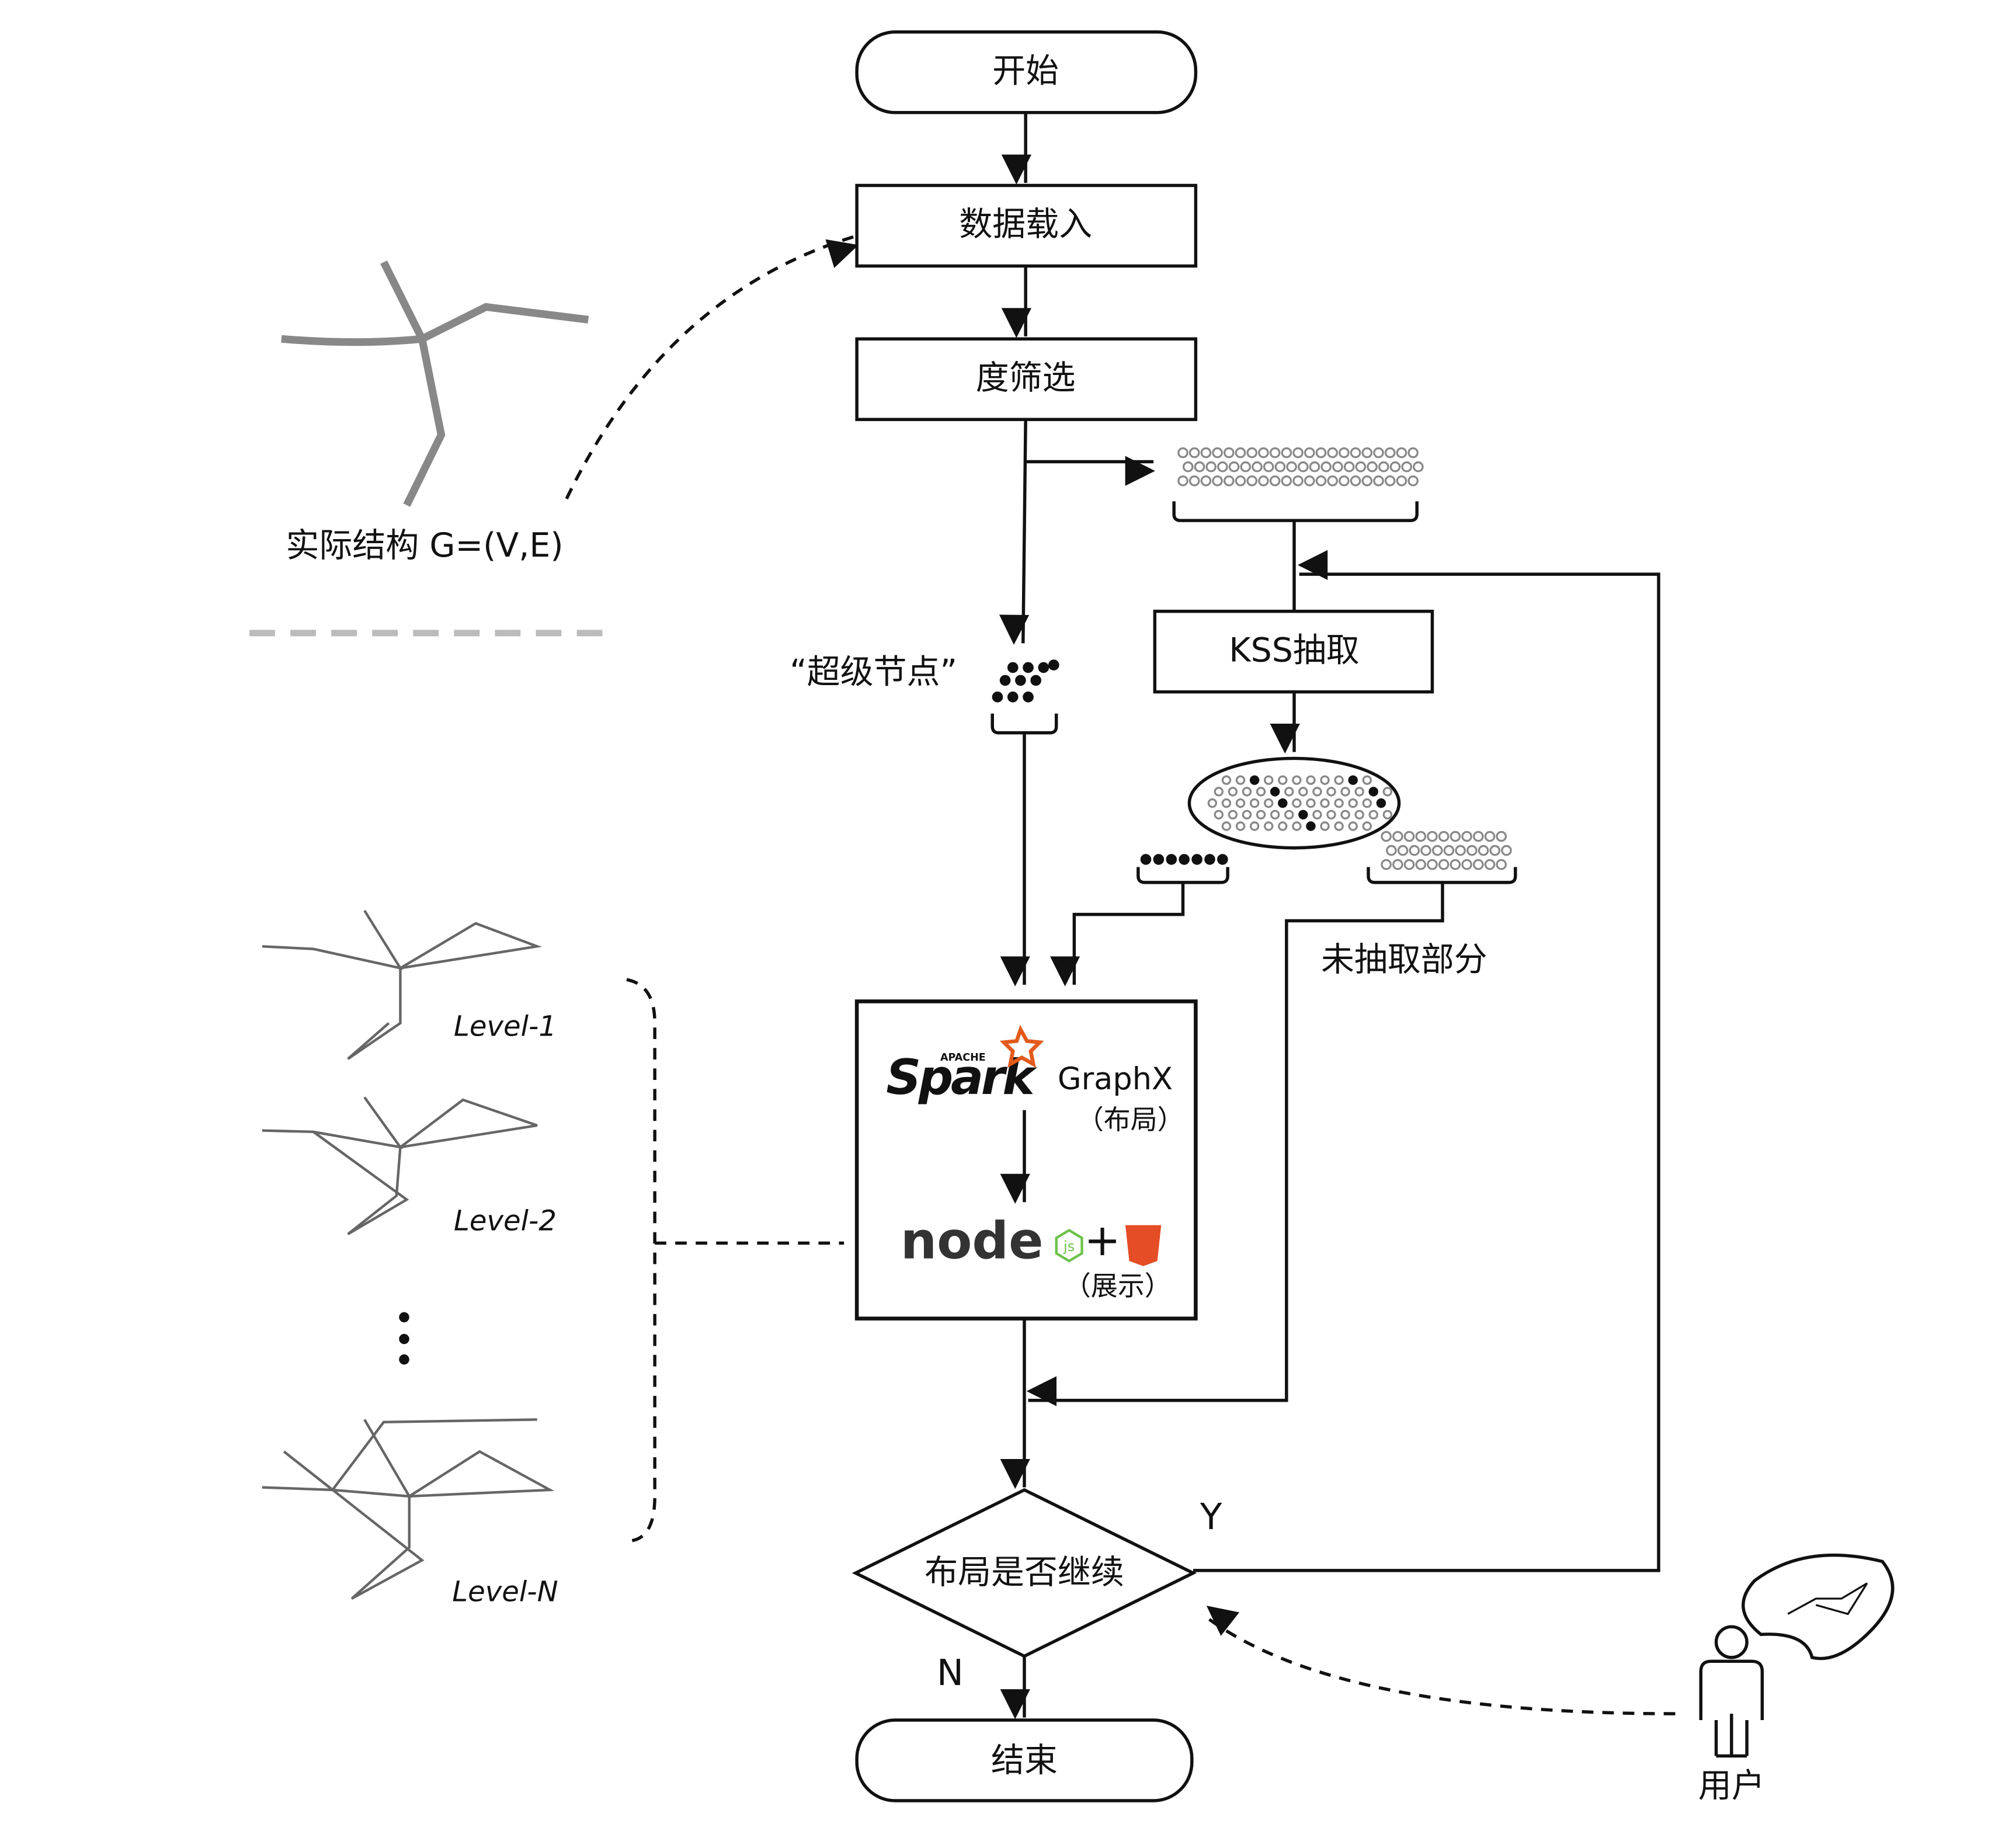  I want to click on load-label: 数据载入, so click(1025, 224).